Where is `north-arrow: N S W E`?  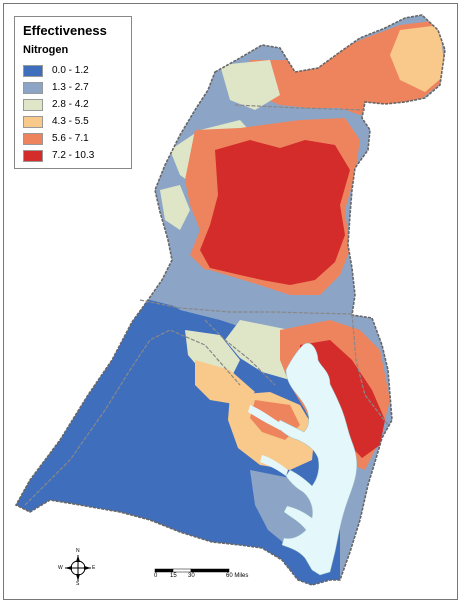 north-arrow: N S W E is located at coordinates (77, 567).